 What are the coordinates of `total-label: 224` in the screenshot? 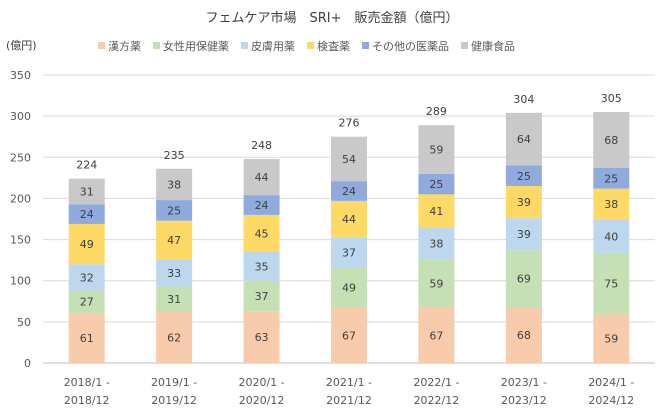 It's located at (86, 165).